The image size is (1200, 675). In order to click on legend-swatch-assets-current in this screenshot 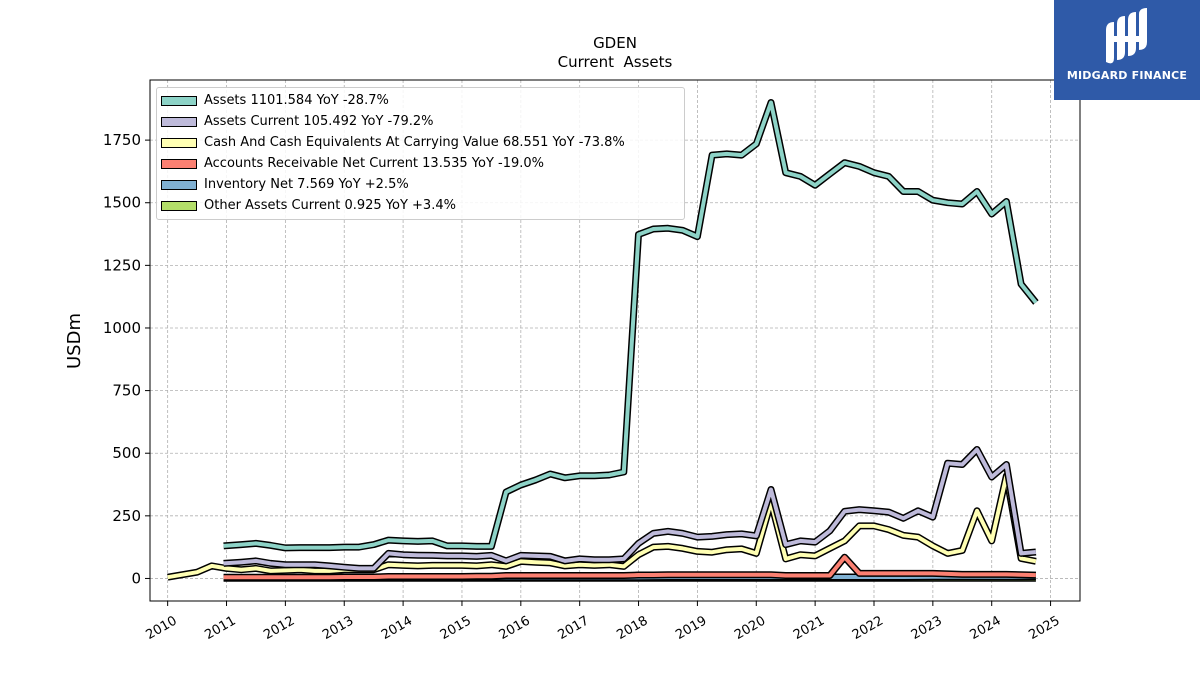, I will do `click(179, 122)`.